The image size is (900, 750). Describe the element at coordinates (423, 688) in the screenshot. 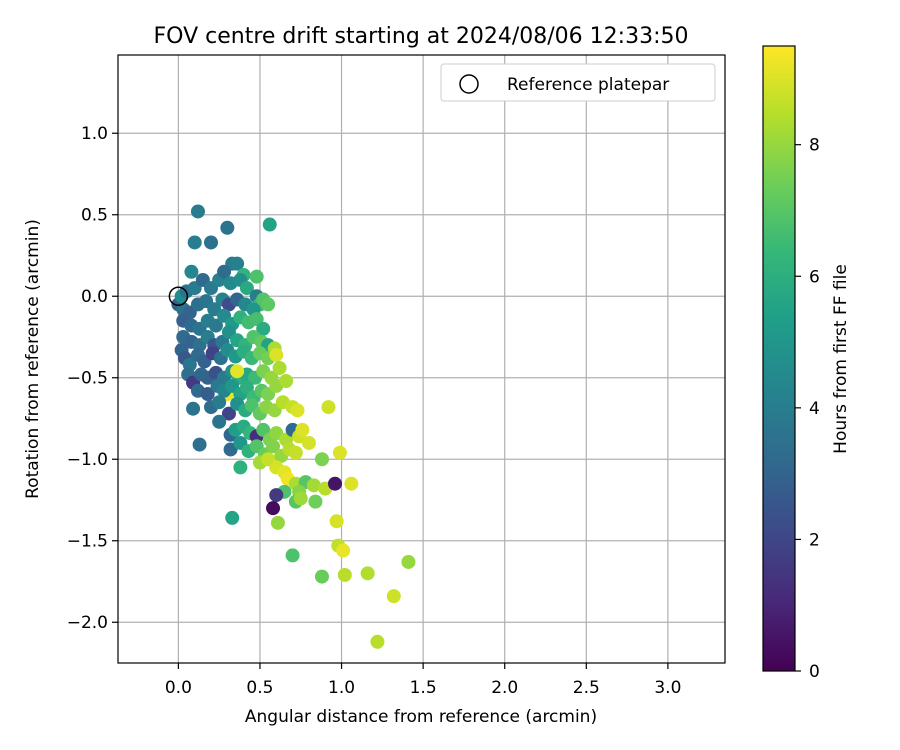

I see `x-tick-label: 1.5` at that location.